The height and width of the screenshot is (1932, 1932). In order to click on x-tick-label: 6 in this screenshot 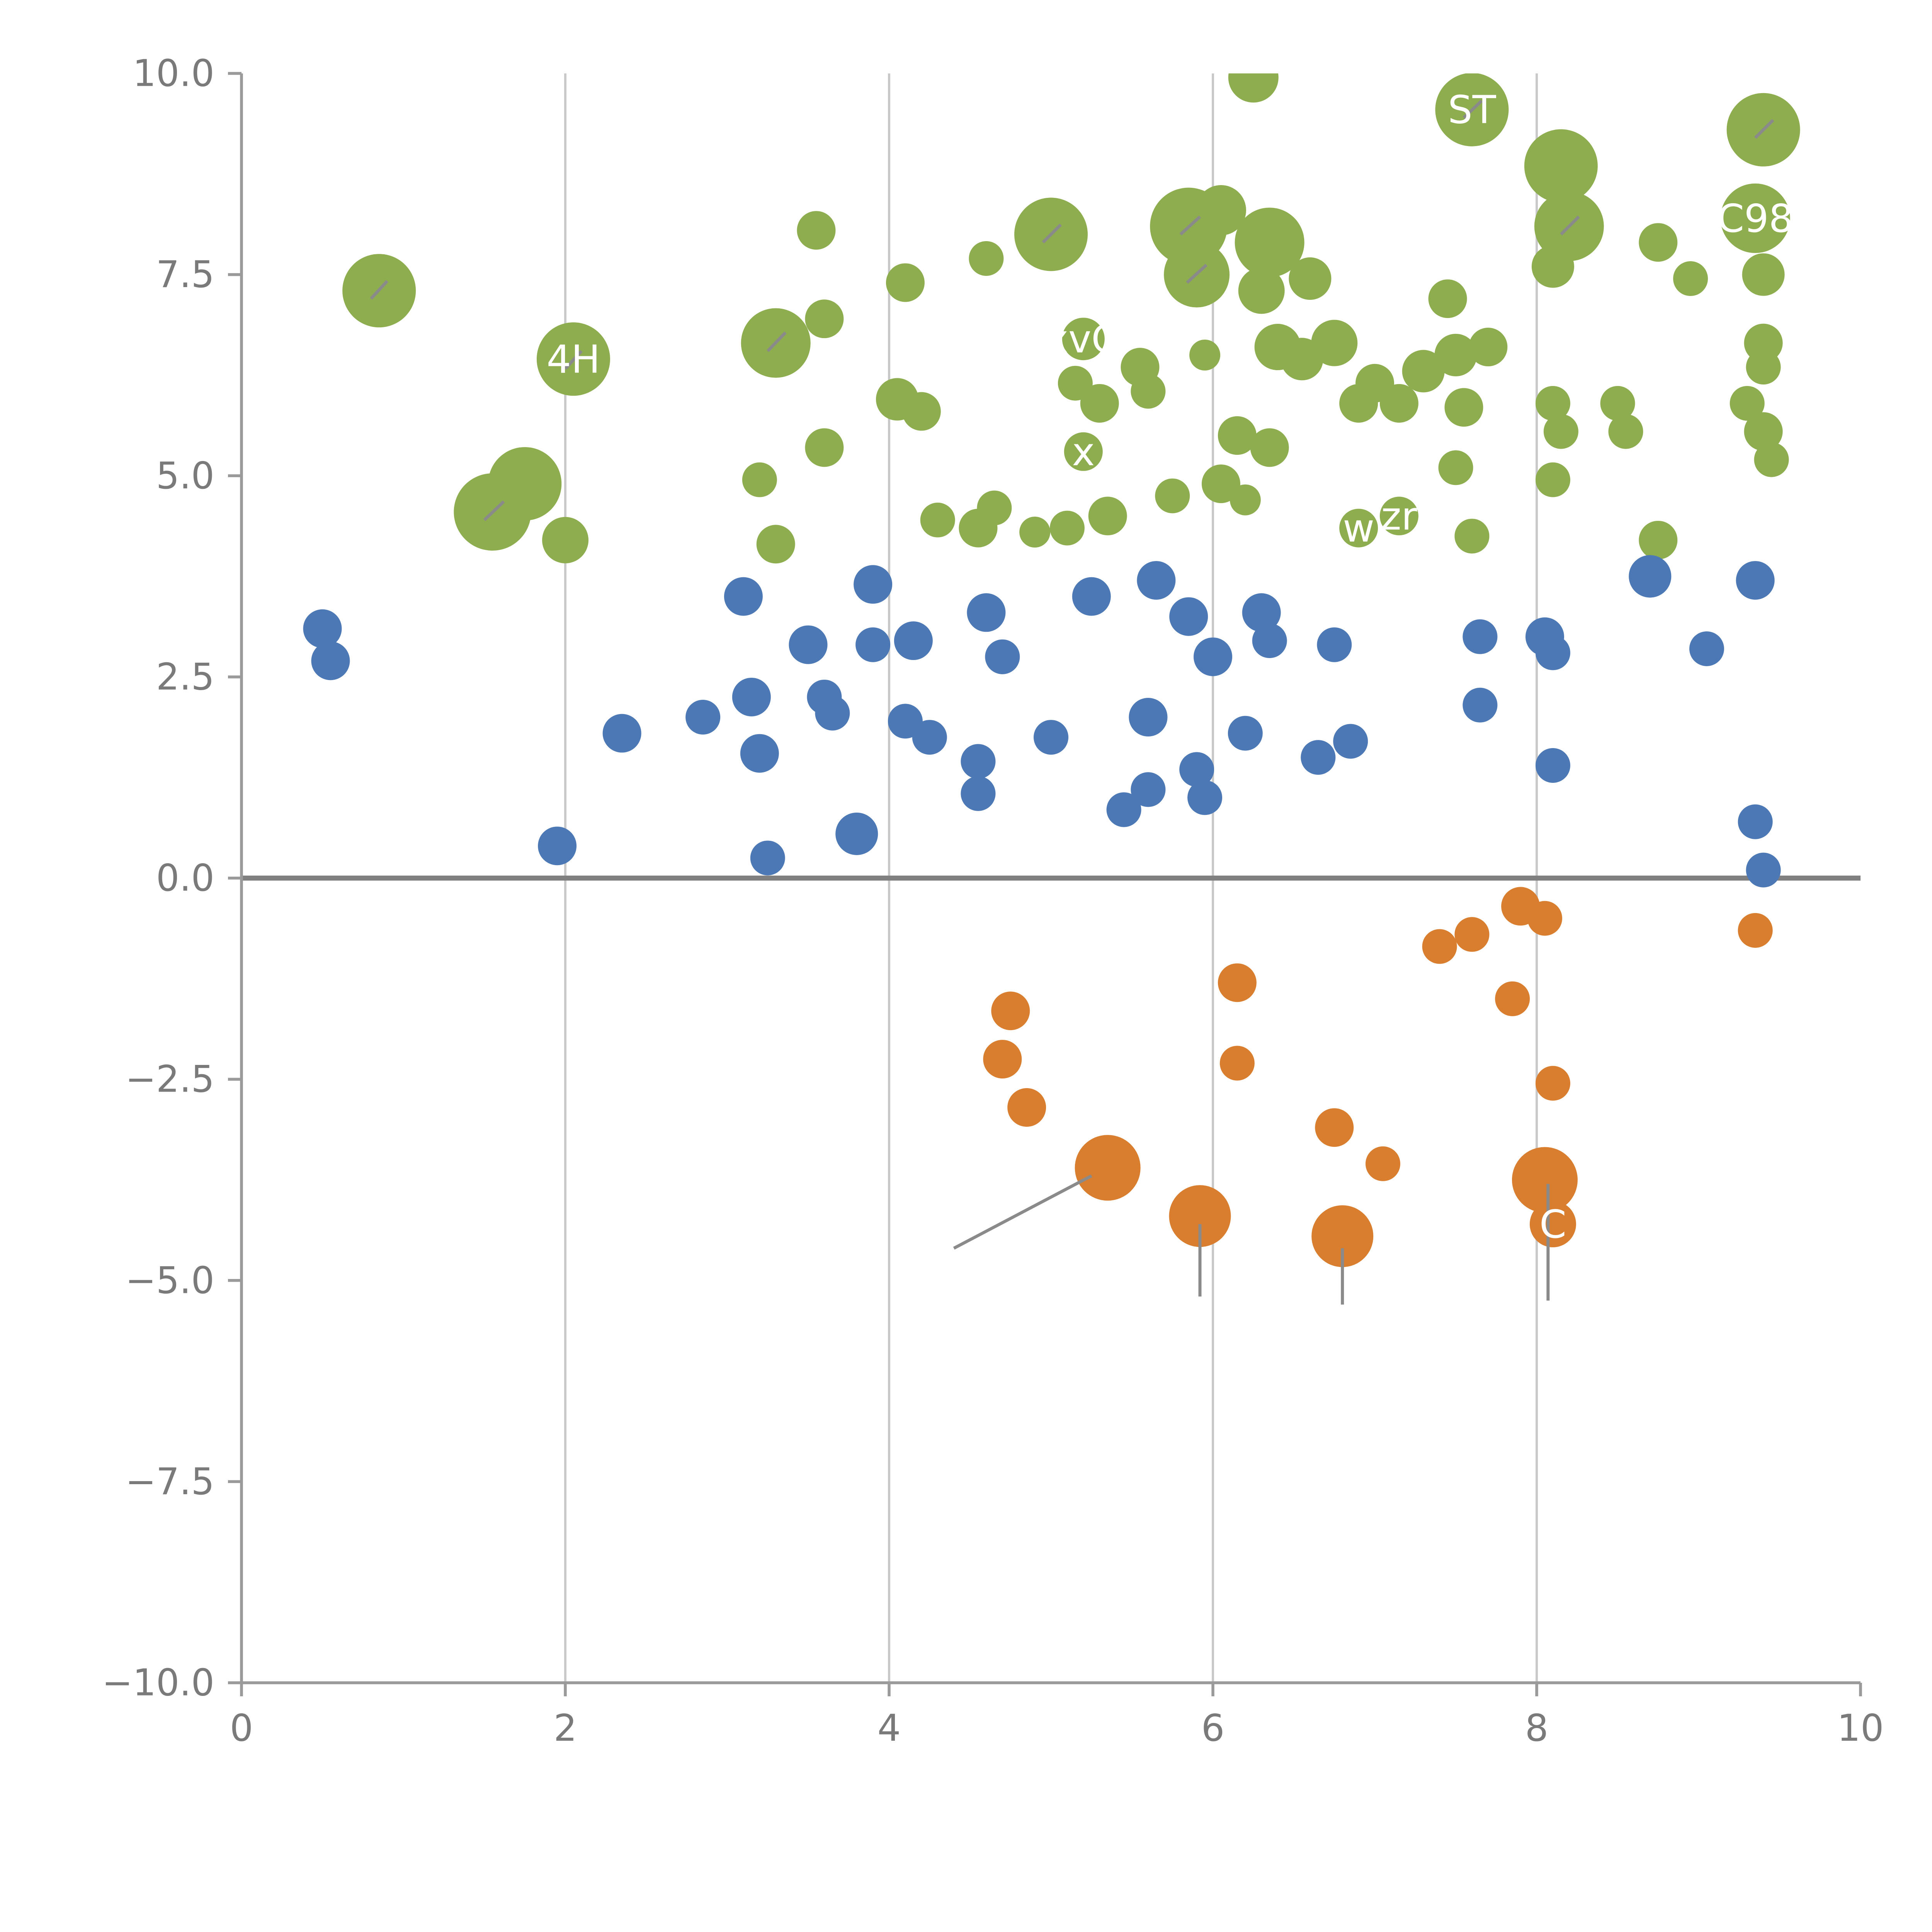, I will do `click(1213, 1728)`.